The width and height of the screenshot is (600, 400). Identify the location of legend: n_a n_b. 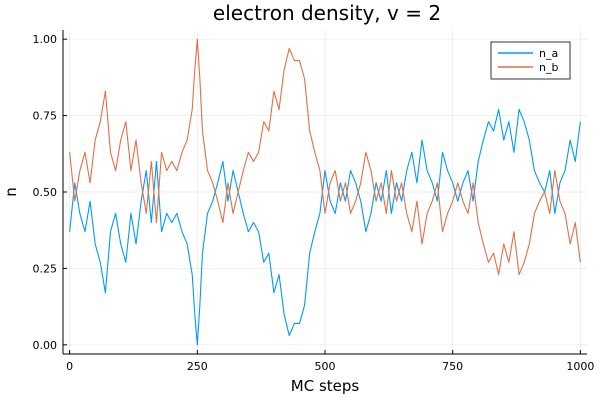
(530, 60).